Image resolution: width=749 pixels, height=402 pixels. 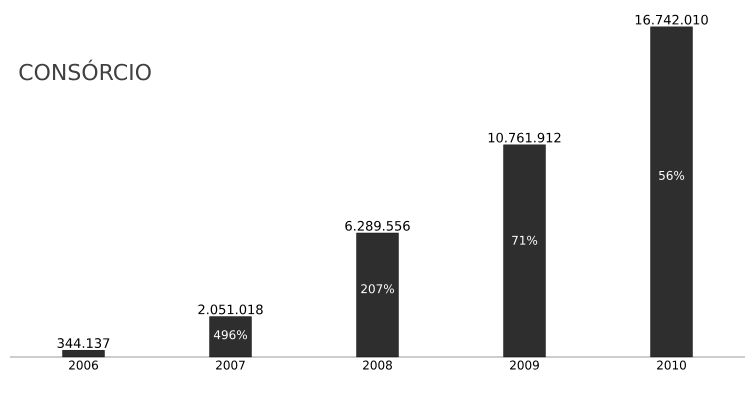 What do you see at coordinates (377, 365) in the screenshot?
I see `x-tick-label: 2008` at bounding box center [377, 365].